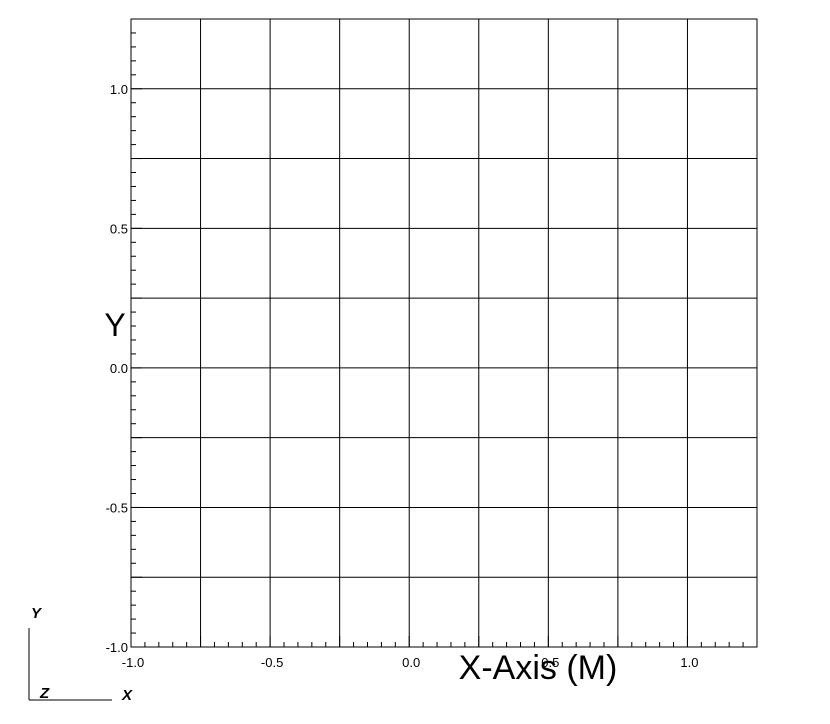  I want to click on axis-triad: Y X Z, so click(80, 654).